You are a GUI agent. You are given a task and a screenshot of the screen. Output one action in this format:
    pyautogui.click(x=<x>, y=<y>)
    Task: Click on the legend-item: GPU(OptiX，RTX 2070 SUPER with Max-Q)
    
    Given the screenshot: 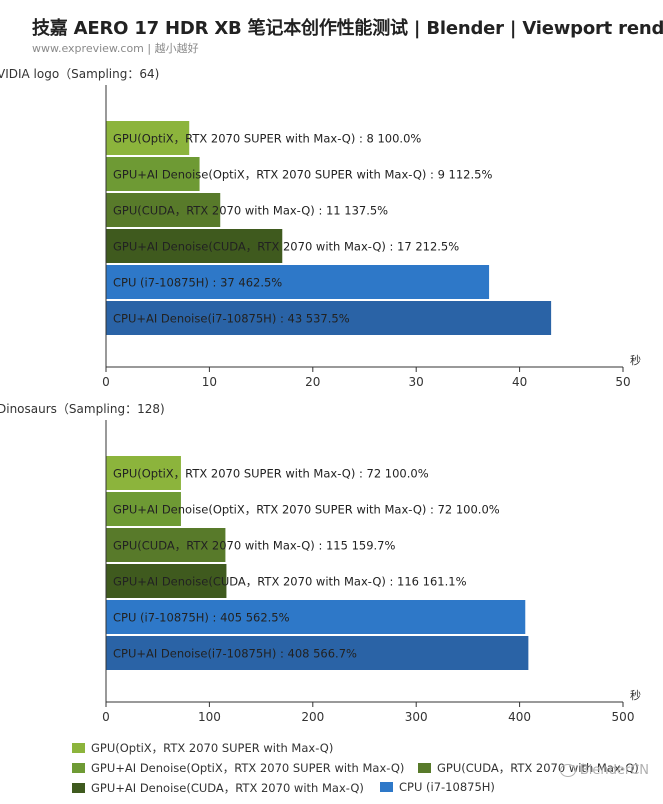 What is the action you would take?
    pyautogui.click(x=202, y=748)
    